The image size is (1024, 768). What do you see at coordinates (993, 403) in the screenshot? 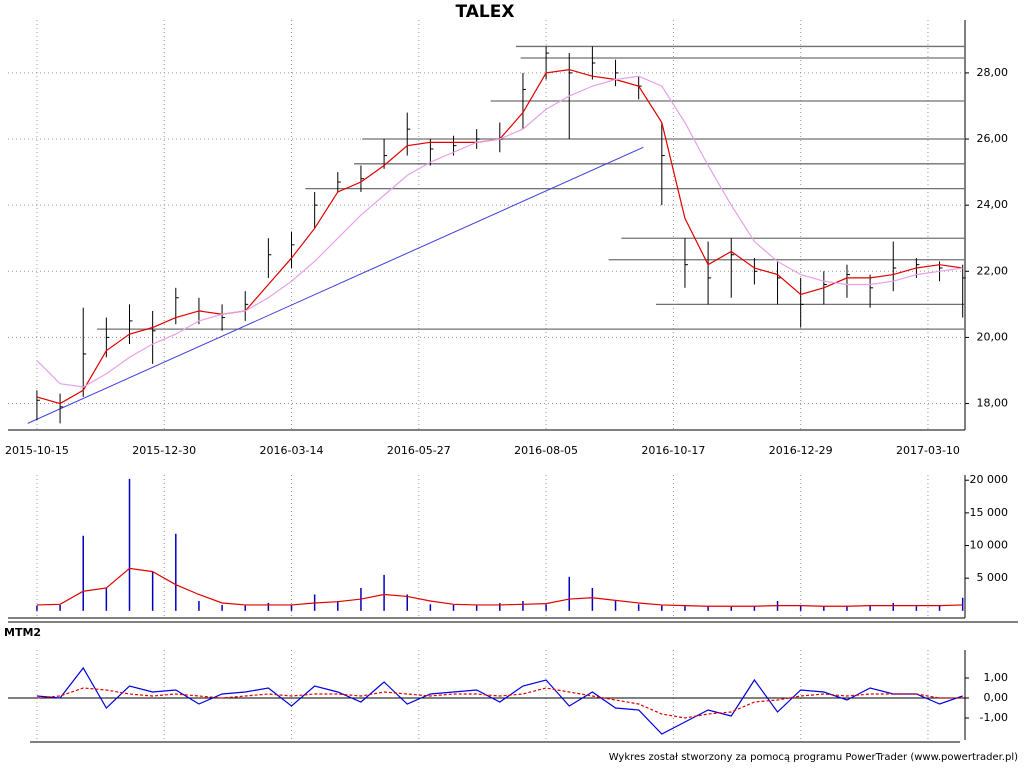
I see `y-tick-label: 18,00` at bounding box center [993, 403].